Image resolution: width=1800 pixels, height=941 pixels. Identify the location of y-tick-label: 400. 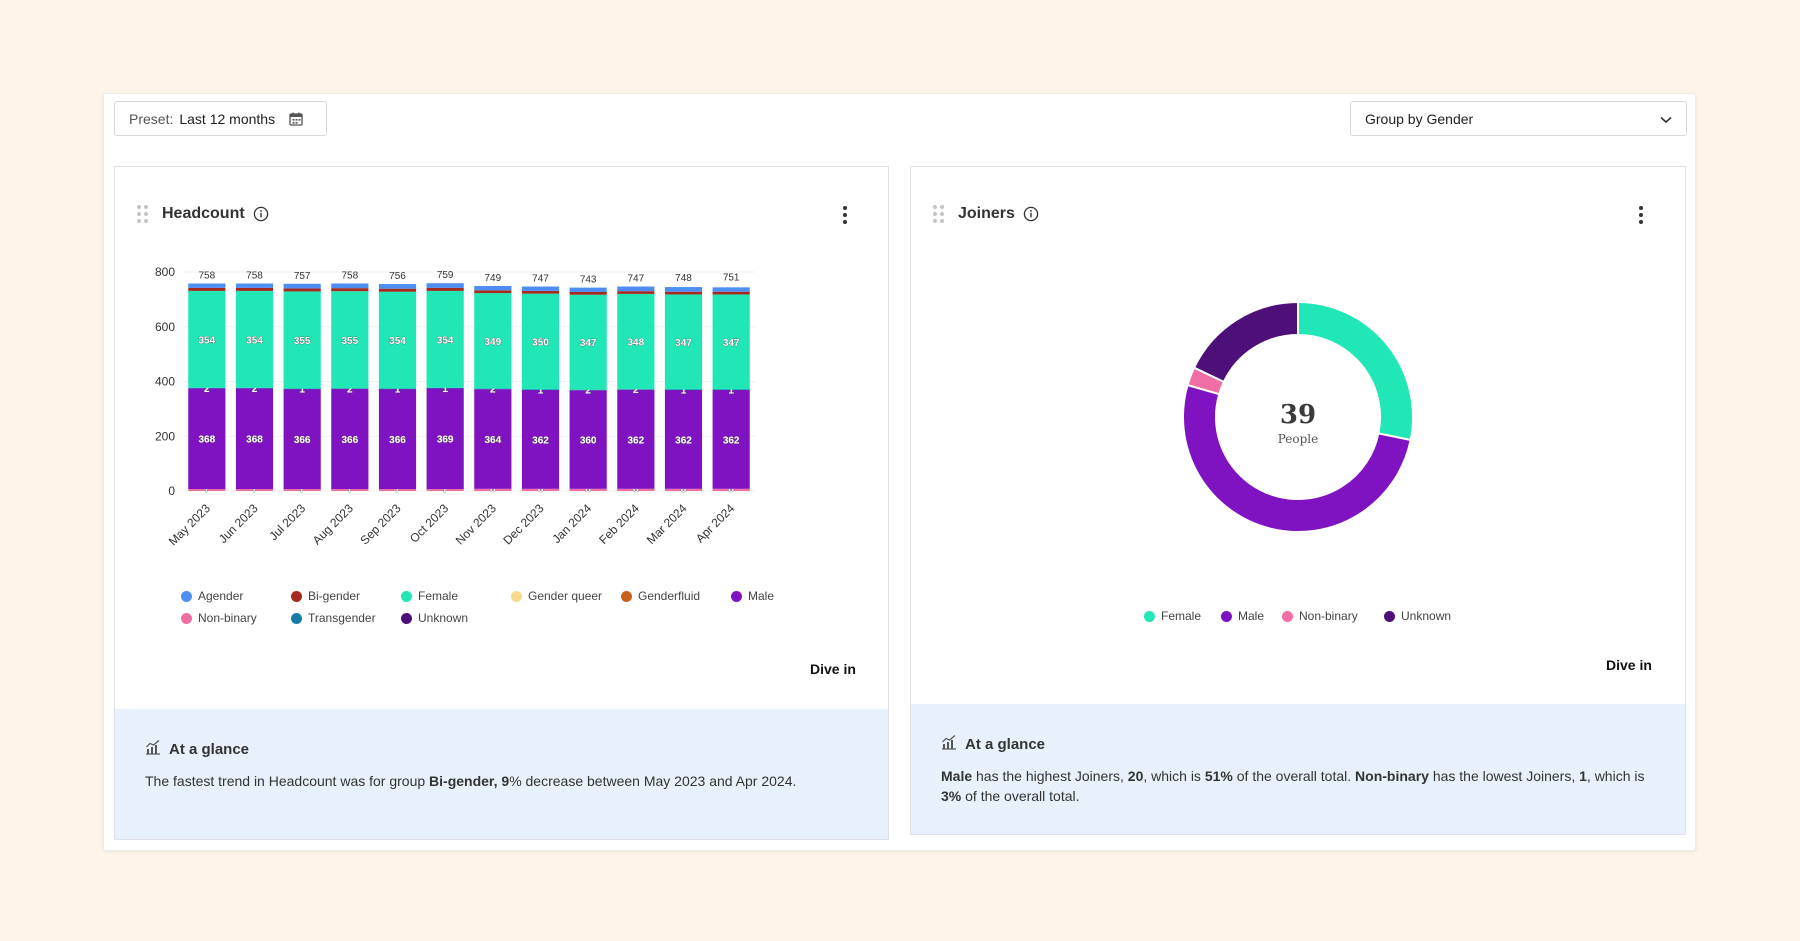
(165, 382).